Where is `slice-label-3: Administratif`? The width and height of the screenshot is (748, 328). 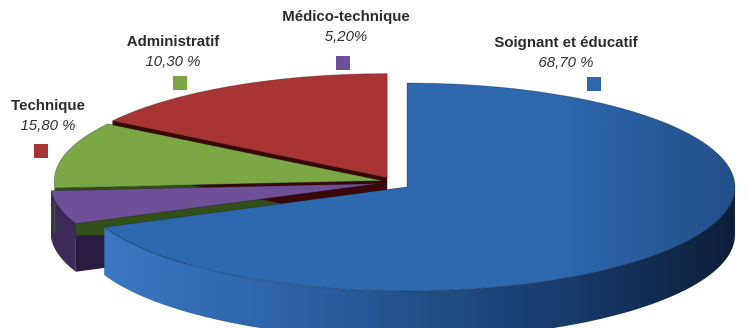
slice-label-3: Administratif is located at coordinates (174, 41).